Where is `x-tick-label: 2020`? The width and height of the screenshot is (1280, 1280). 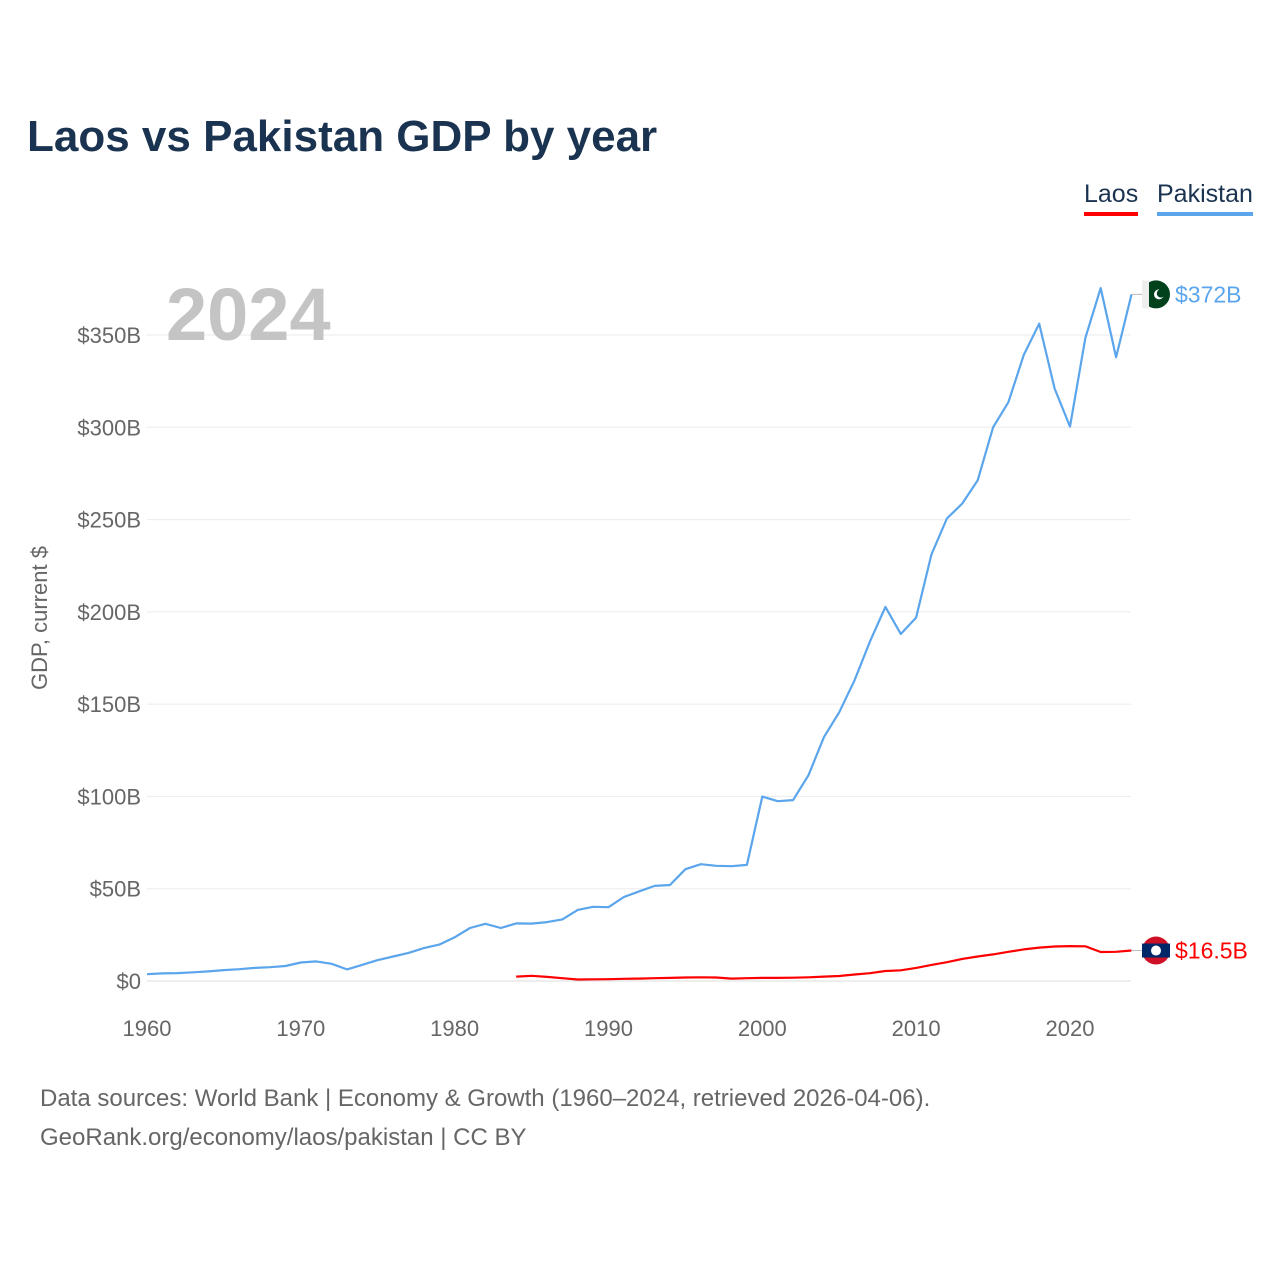 x-tick-label: 2020 is located at coordinates (1070, 1028).